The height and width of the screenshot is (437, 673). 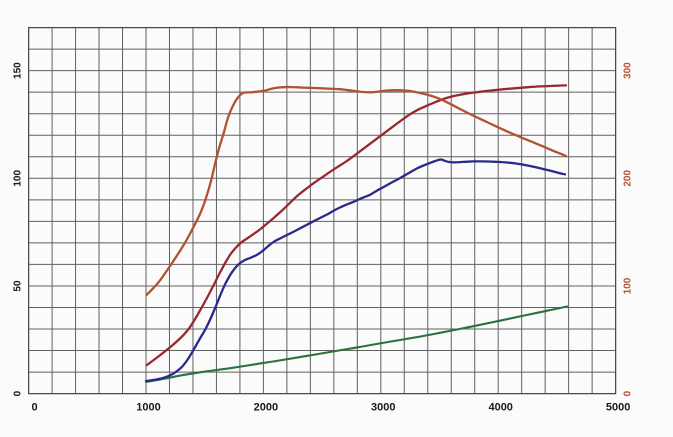 I want to click on svg-text: 300, so click(x=628, y=70).